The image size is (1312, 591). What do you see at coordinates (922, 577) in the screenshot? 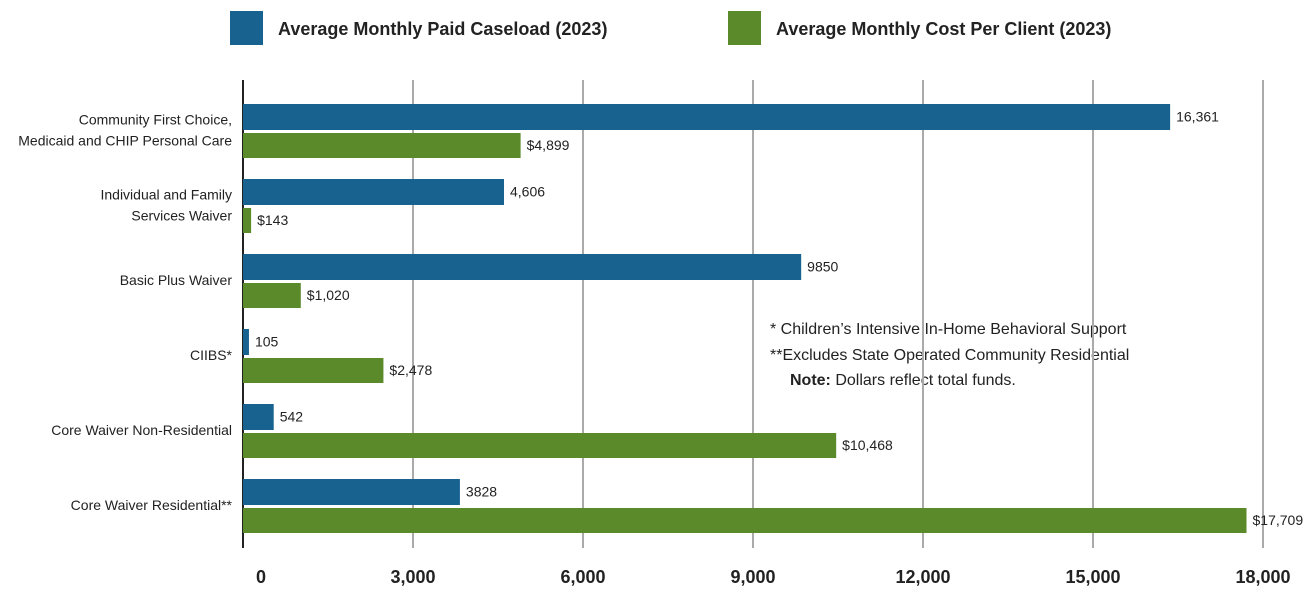
I see `x-tick-label: 12,000` at bounding box center [922, 577].